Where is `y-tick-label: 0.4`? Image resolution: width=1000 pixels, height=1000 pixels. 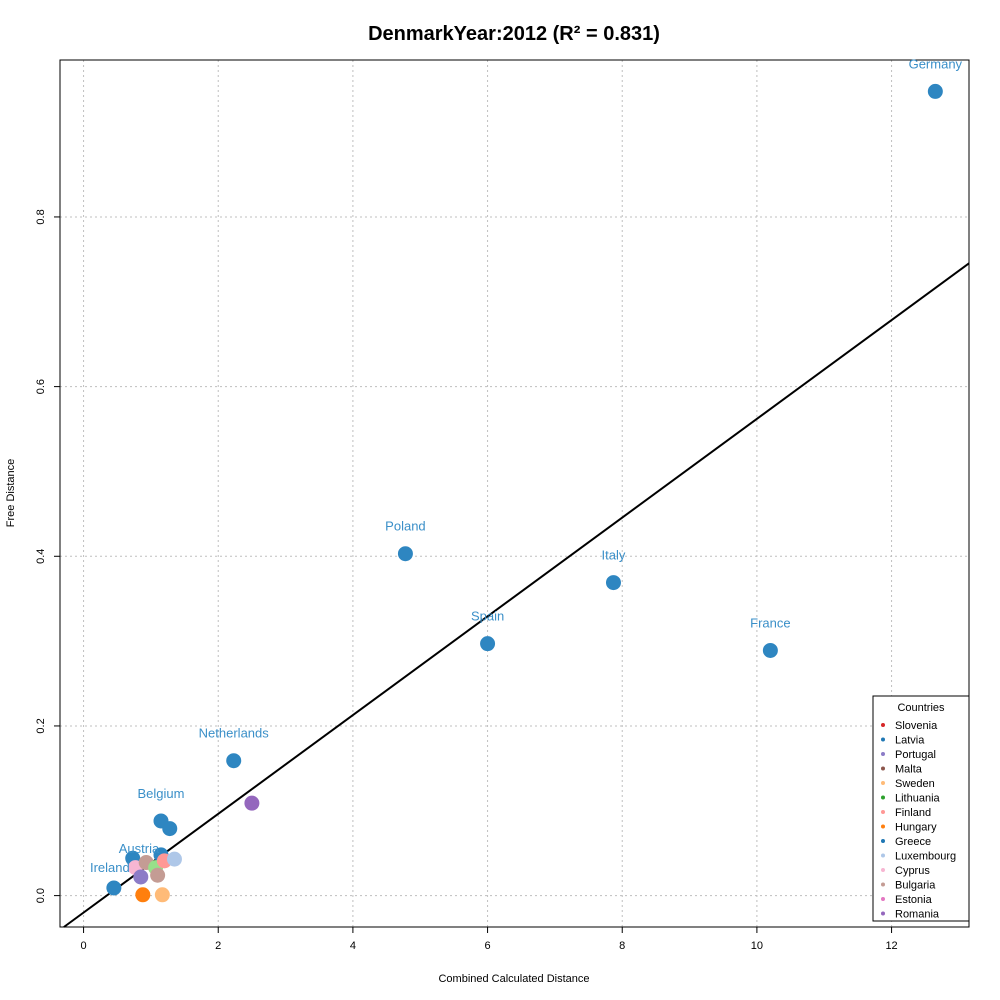
y-tick-label: 0.4 is located at coordinates (41, 556).